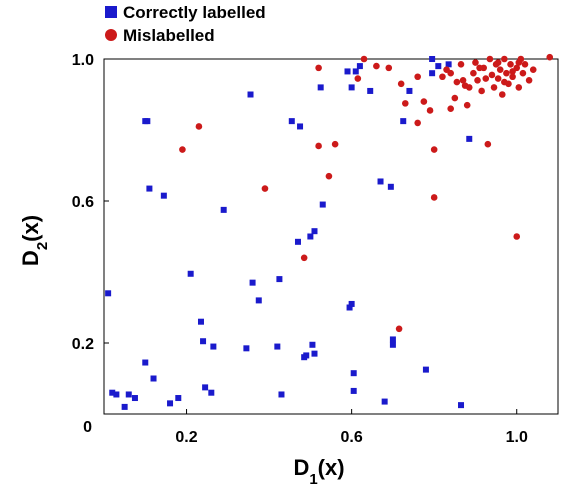 The image size is (565, 488). I want to click on y-tick-label: 1.0, so click(83, 60).